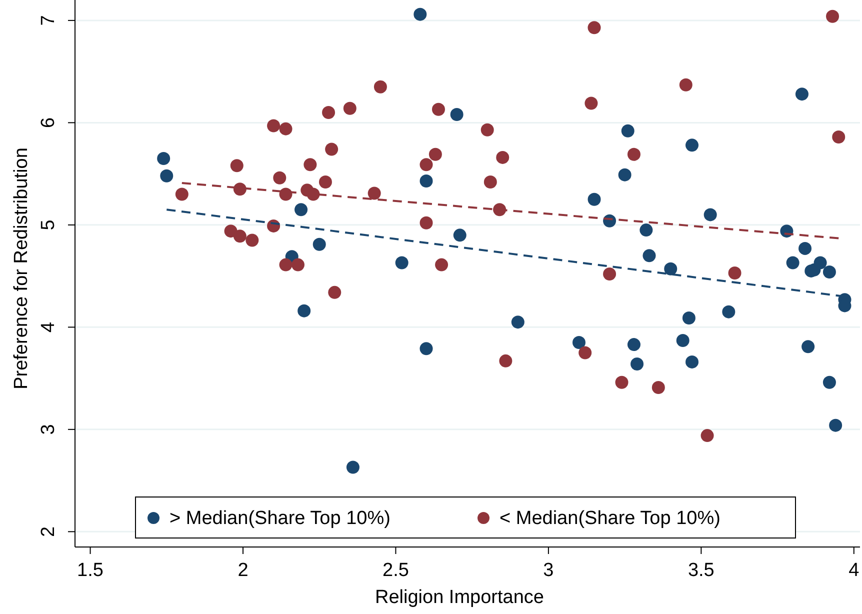 The width and height of the screenshot is (862, 614). What do you see at coordinates (49, 20) in the screenshot?
I see `y-tick-label: 7` at bounding box center [49, 20].